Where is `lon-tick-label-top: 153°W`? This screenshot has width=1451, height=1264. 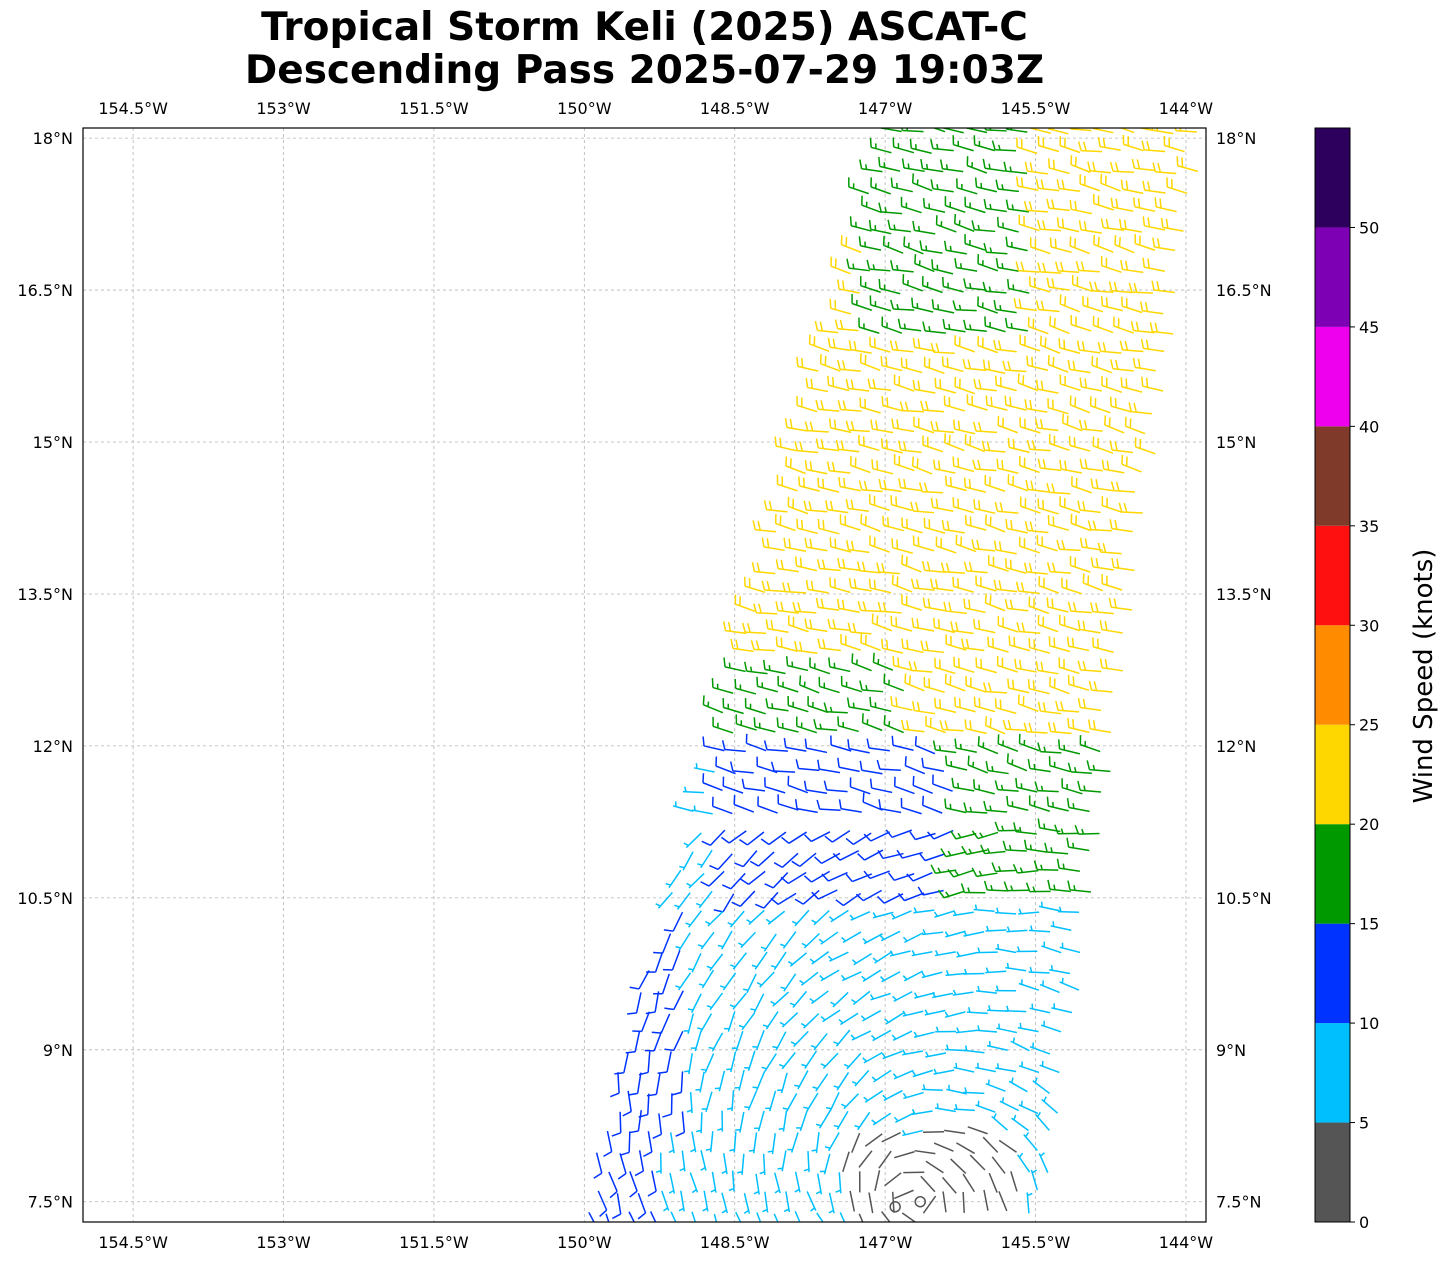
lon-tick-label-top: 153°W is located at coordinates (283, 108).